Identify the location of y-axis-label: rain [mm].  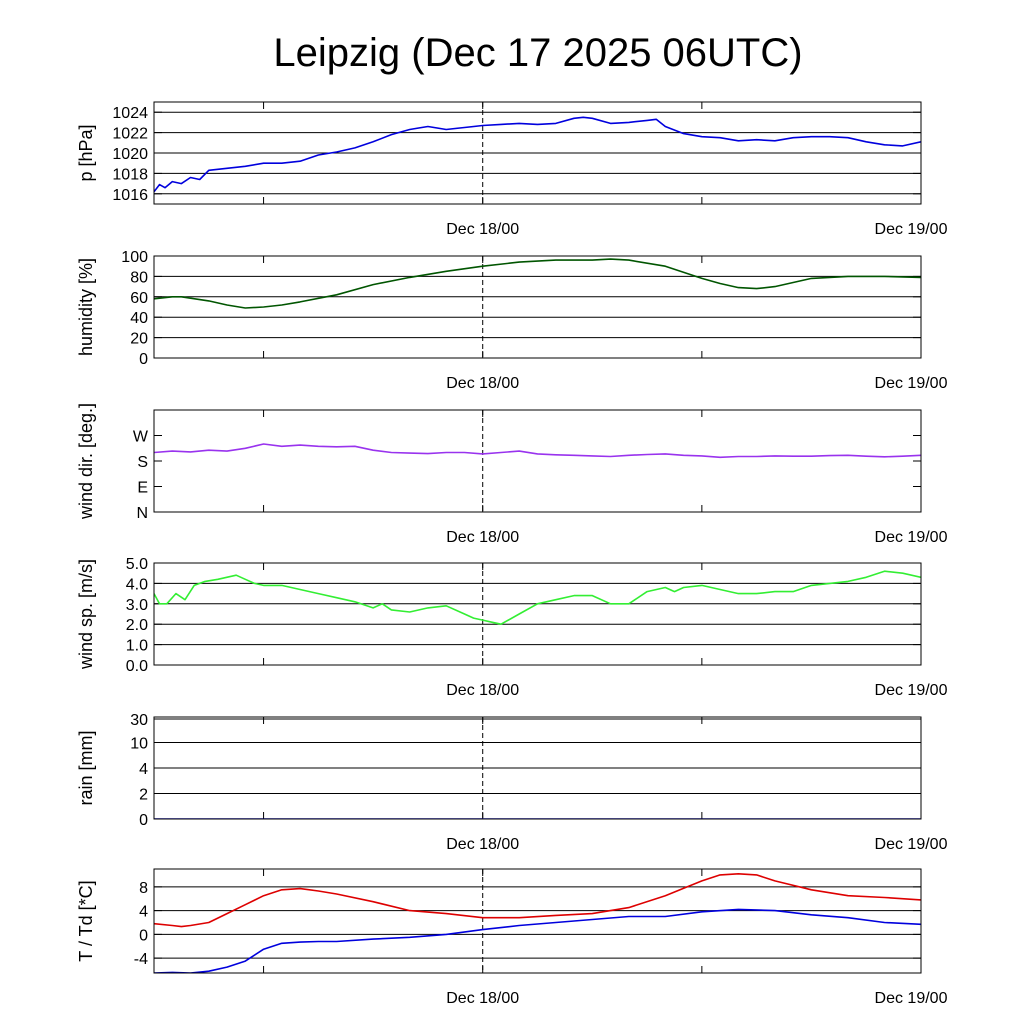
(86, 767).